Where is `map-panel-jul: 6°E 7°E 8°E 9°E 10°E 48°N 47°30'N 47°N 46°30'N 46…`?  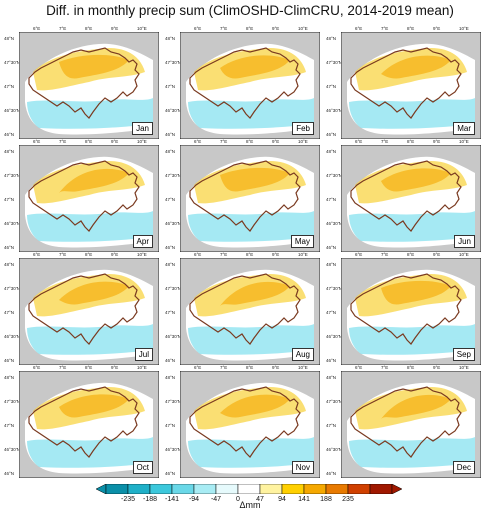
map-panel-jul: 6°E 7°E 8°E 9°E 10°E 48°N 47°30'N 47°N 46°30'N 46… is located at coordinates (81, 308).